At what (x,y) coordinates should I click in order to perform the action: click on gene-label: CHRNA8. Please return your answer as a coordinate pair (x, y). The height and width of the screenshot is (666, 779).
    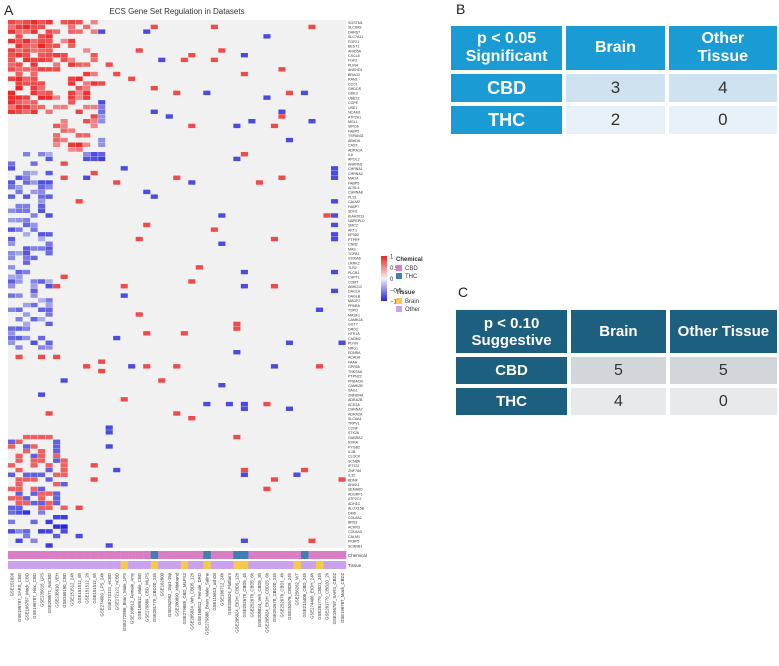
    Looking at the image, I should click on (355, 193).